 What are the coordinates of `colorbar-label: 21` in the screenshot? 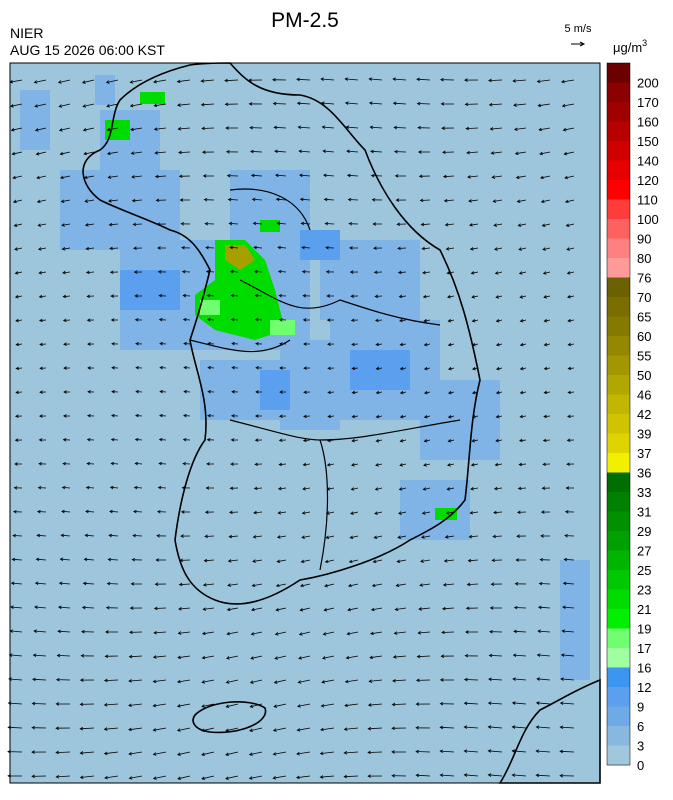 It's located at (644, 609).